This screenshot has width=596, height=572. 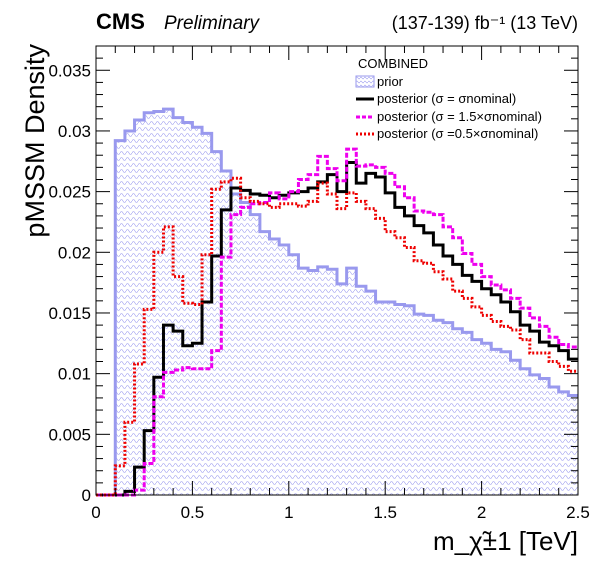 What do you see at coordinates (393, 63) in the screenshot?
I see `legend-header: COMBINED` at bounding box center [393, 63].